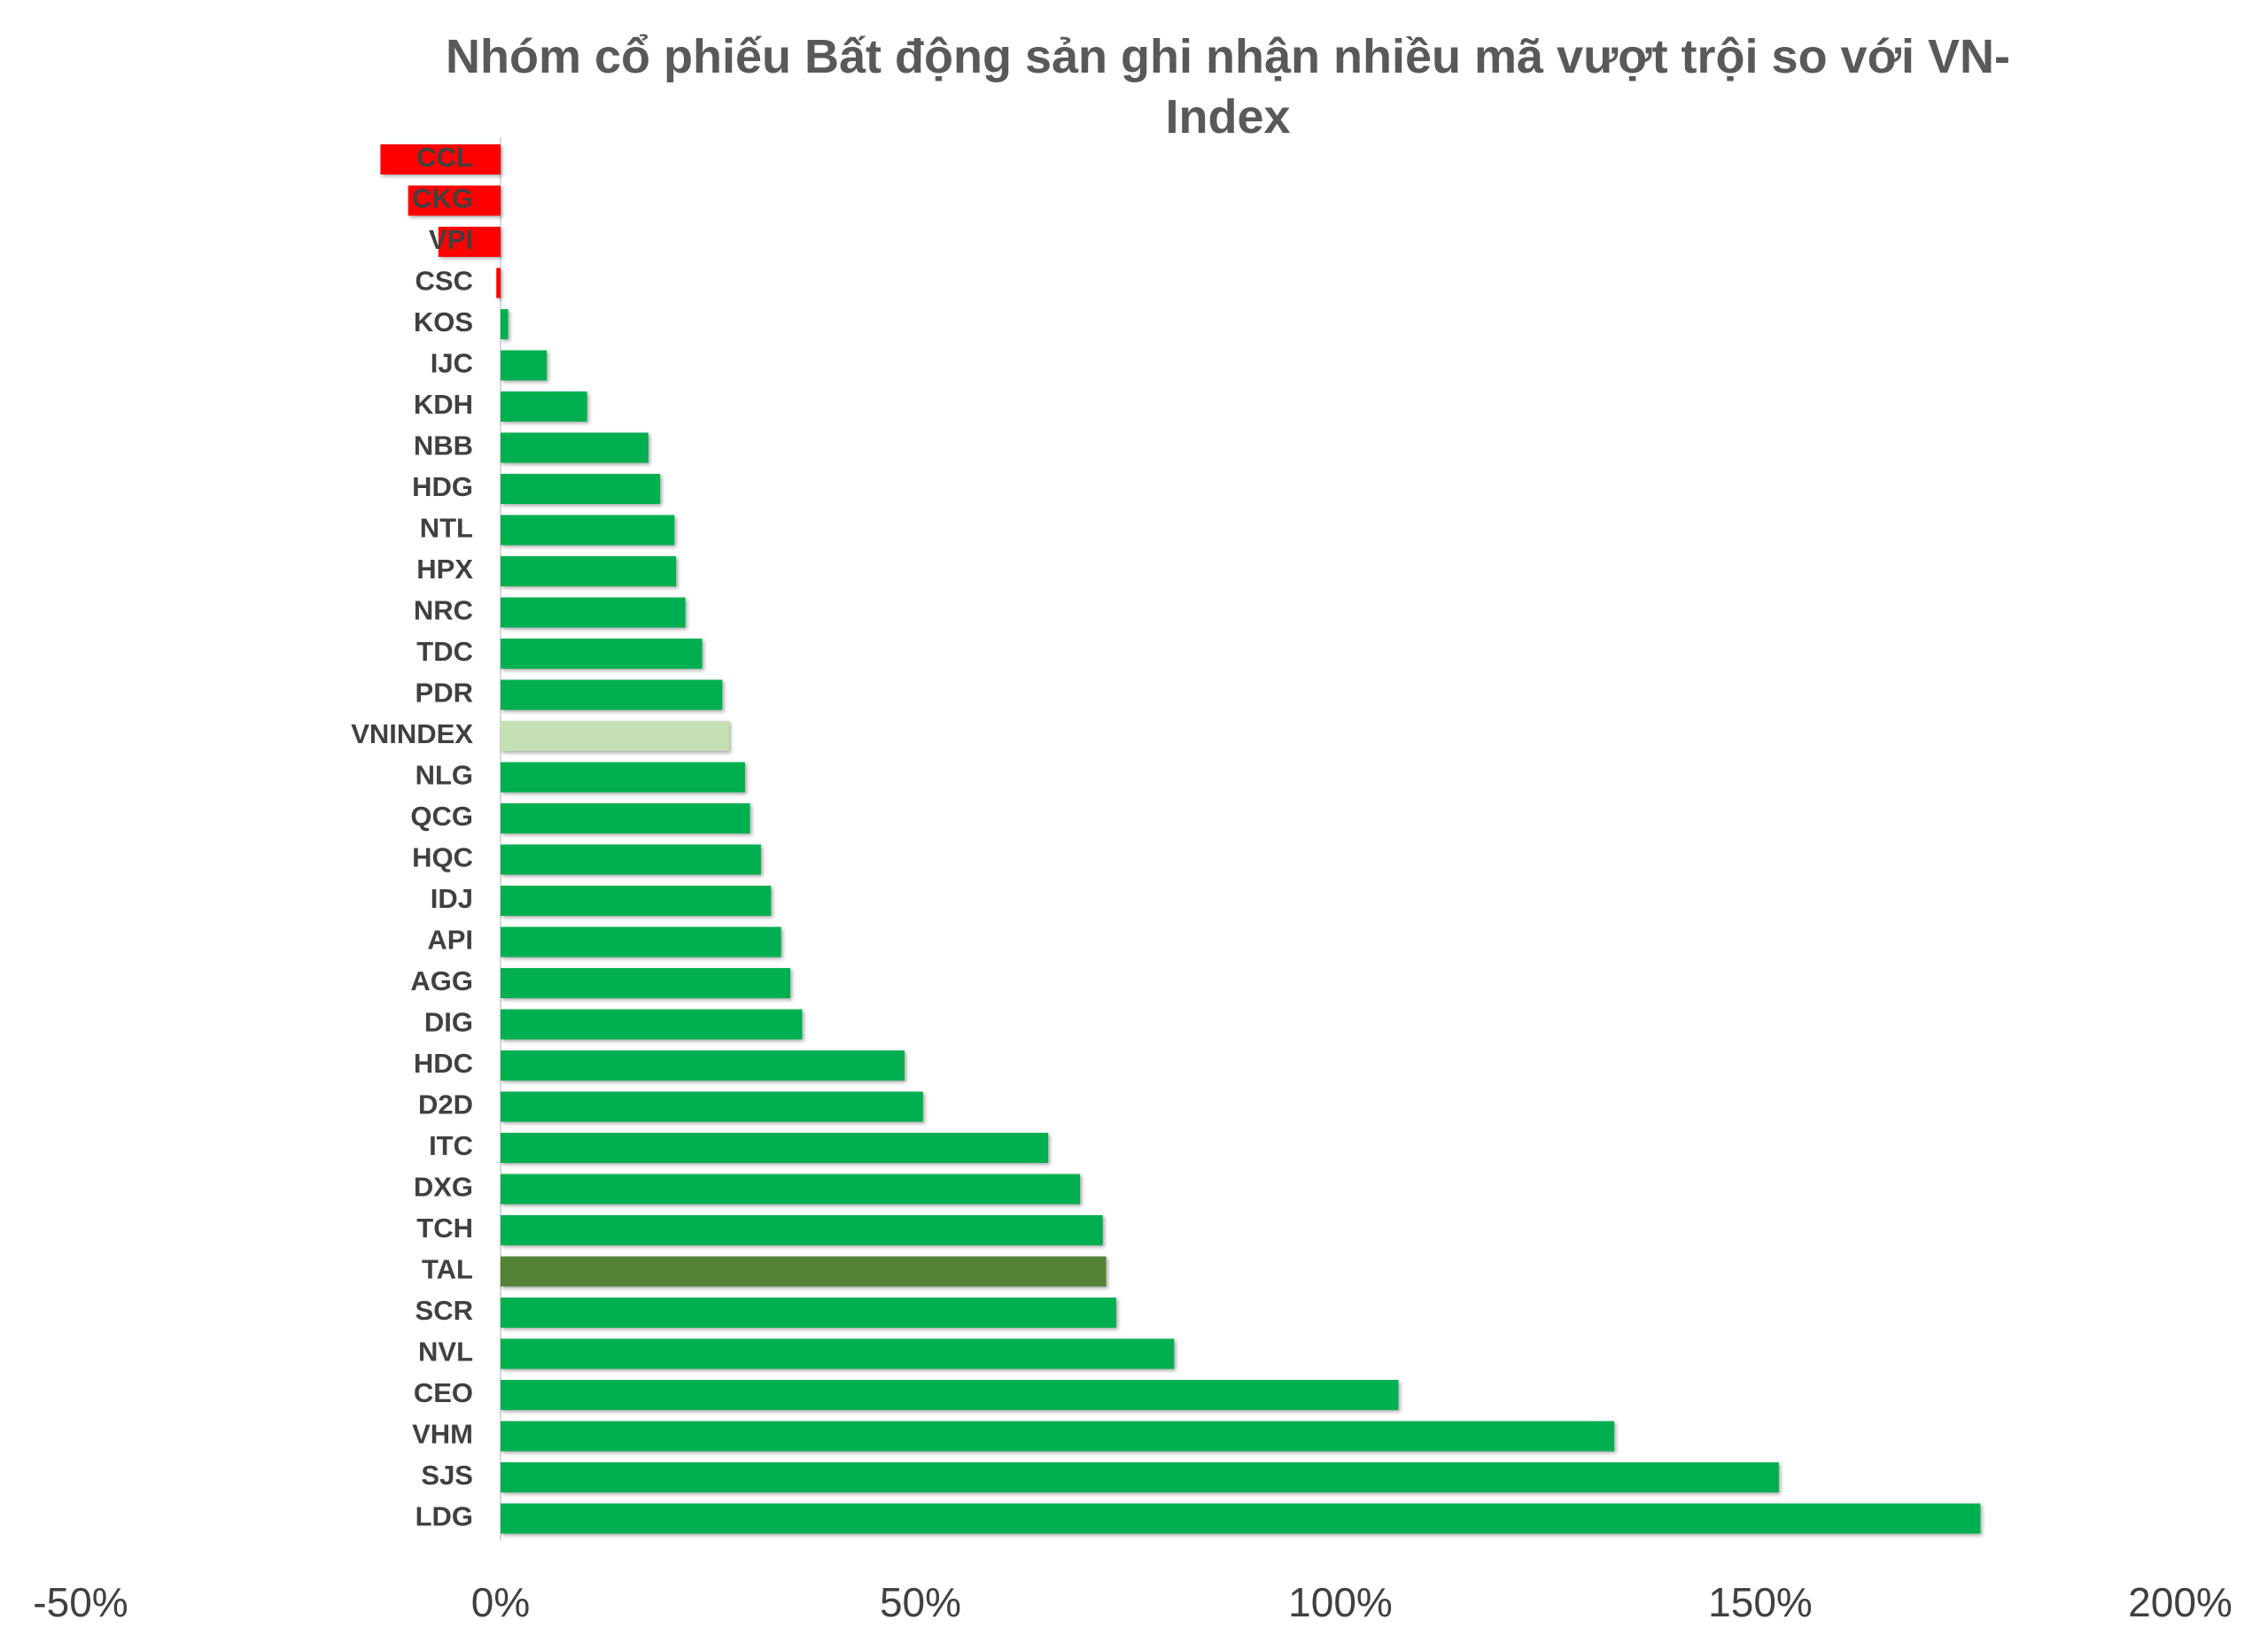  Describe the element at coordinates (451, 1145) in the screenshot. I see `y-tick-label: ITC` at that location.